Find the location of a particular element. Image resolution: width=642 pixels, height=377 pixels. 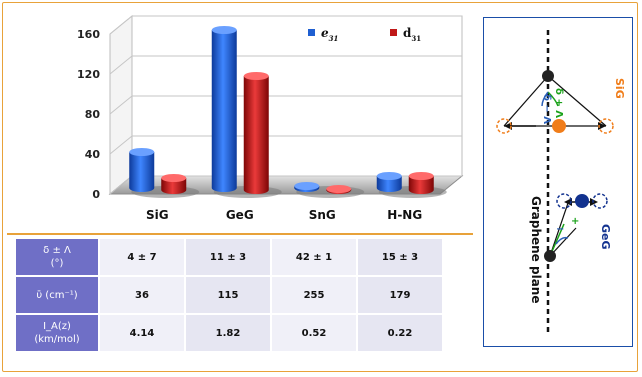

sig-label: SiG is located at coordinates (619, 88).